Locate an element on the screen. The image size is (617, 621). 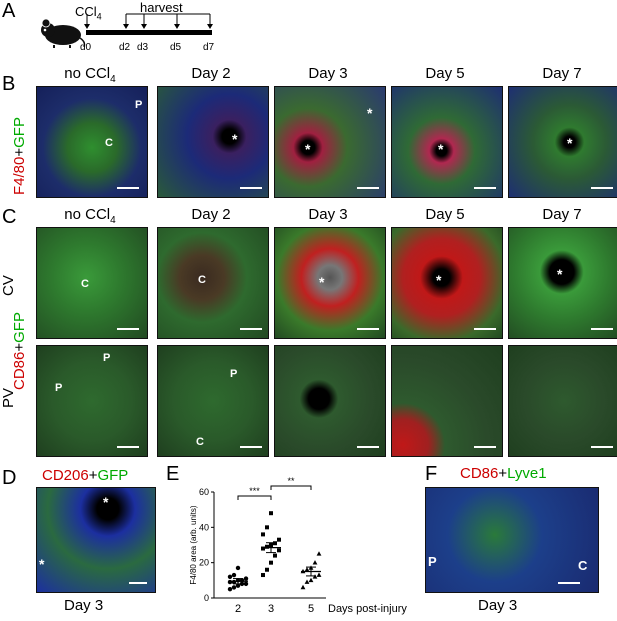
panel-b-col-title-4: Day 7 is located at coordinates (562, 73).